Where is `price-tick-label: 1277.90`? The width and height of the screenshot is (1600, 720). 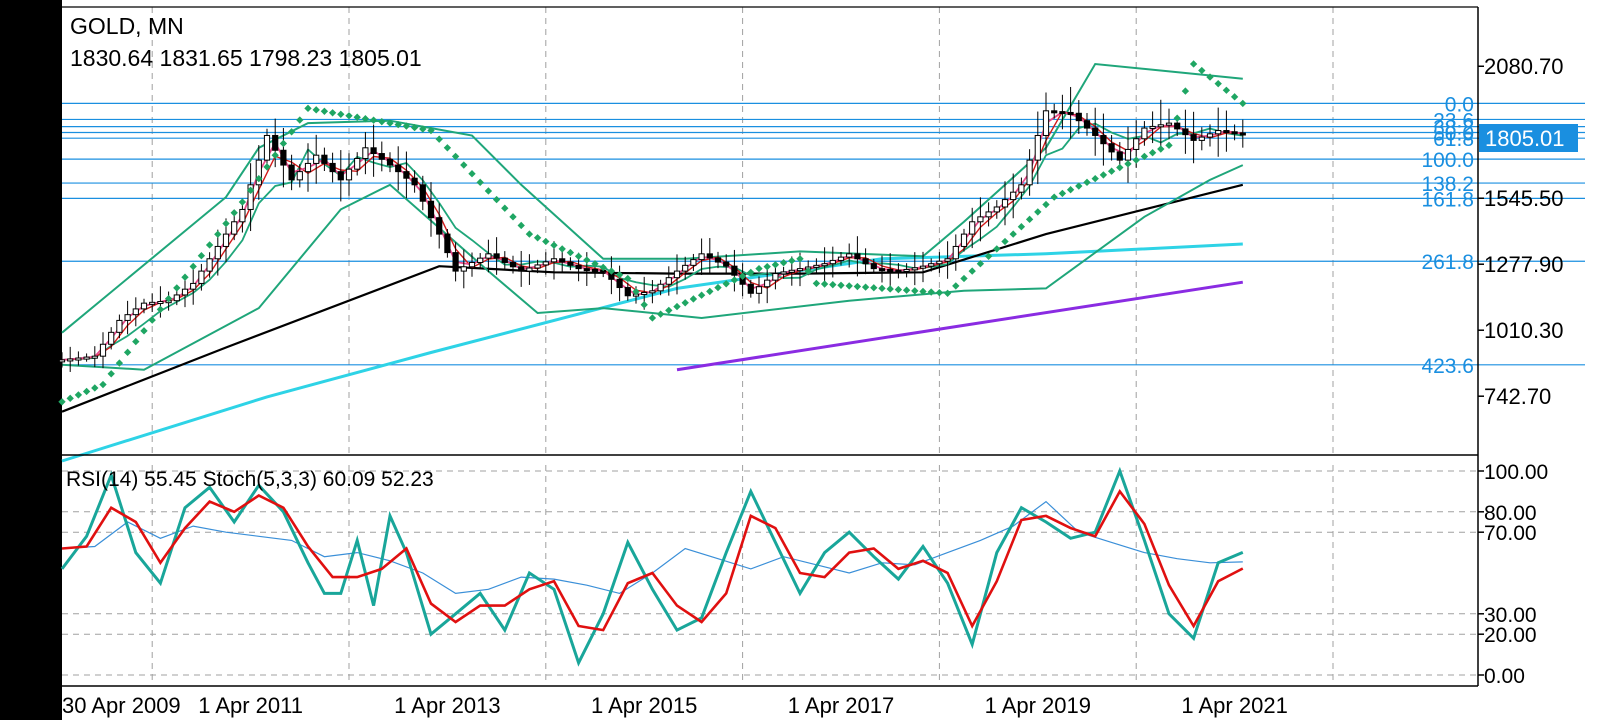
price-tick-label: 1277.90 is located at coordinates (1524, 264).